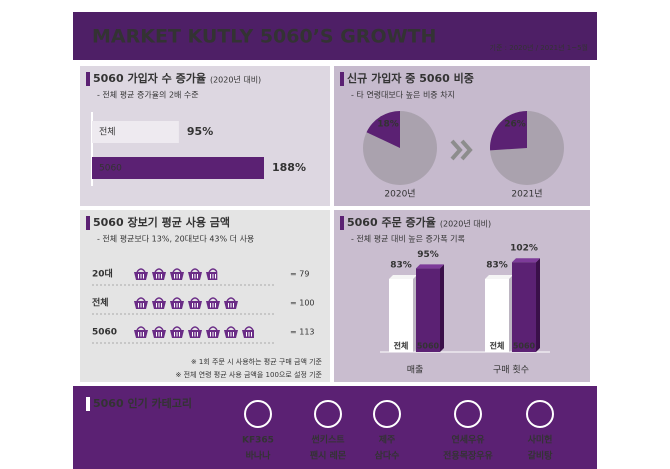 This screenshot has height=469, width=670. Describe the element at coordinates (328, 456) in the screenshot. I see `item-product: 팬시 레몬` at that location.